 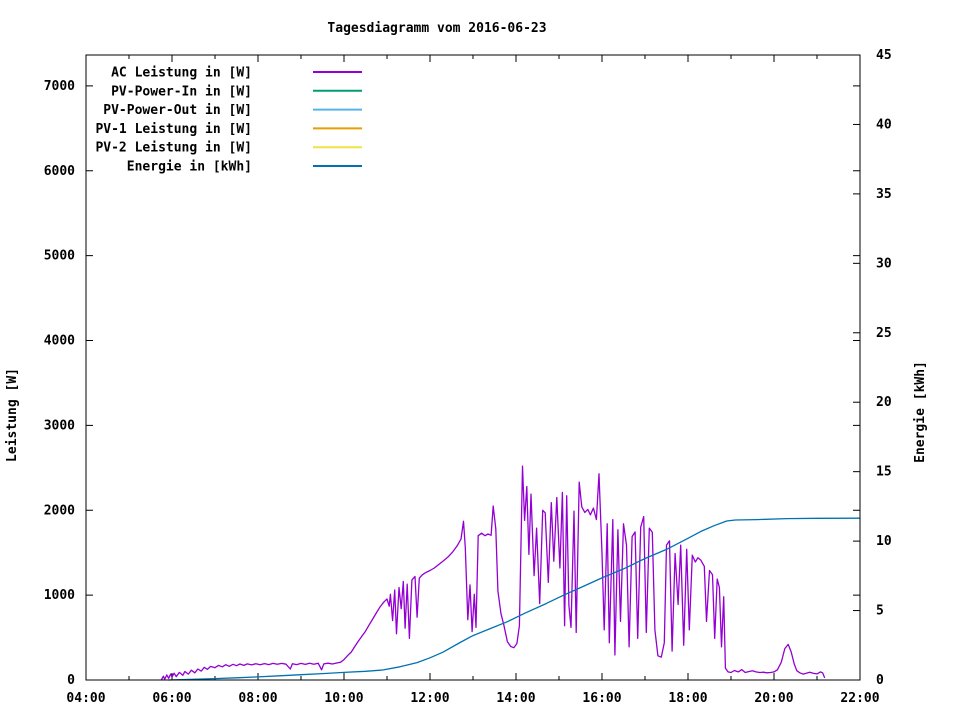 What do you see at coordinates (884, 55) in the screenshot?
I see `y-right-tick-label: 45` at bounding box center [884, 55].